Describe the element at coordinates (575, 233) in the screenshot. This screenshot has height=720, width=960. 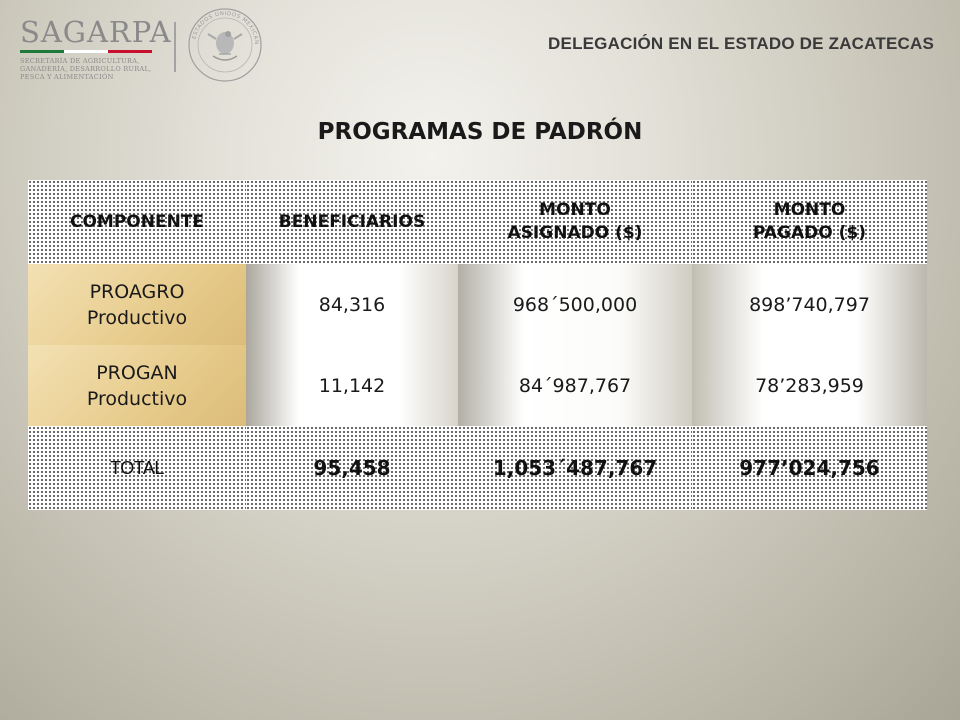
I see `header-line: ASIGNADO ($)` at that location.